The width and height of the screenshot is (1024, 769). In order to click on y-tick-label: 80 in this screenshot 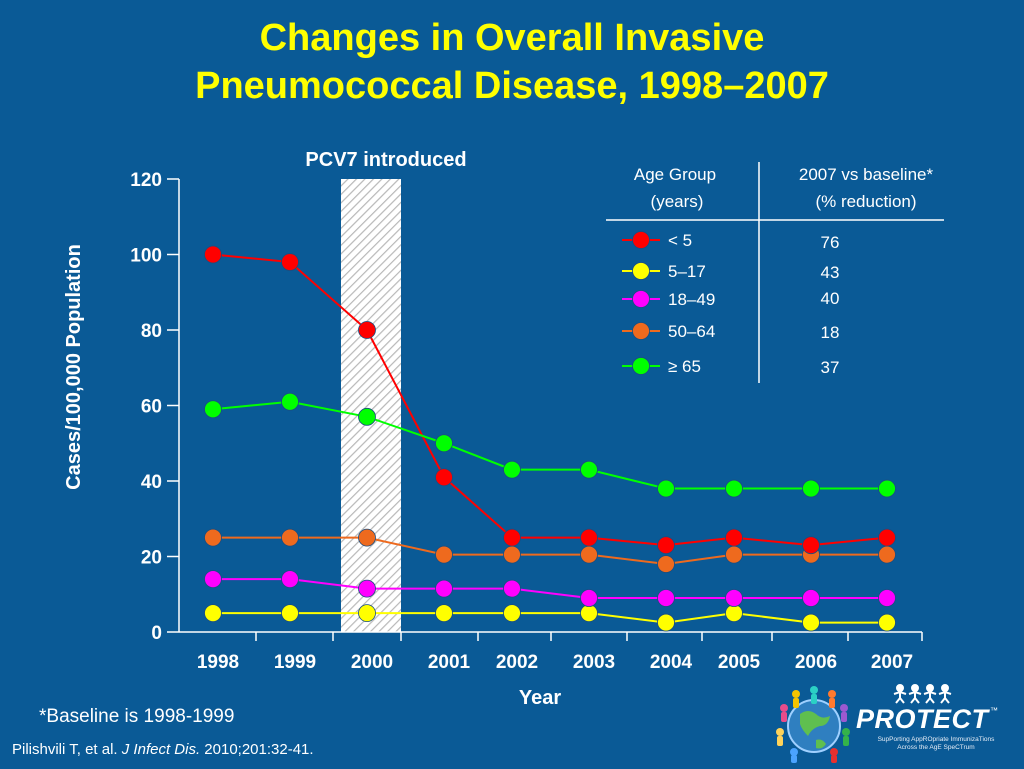, I will do `click(151, 331)`.